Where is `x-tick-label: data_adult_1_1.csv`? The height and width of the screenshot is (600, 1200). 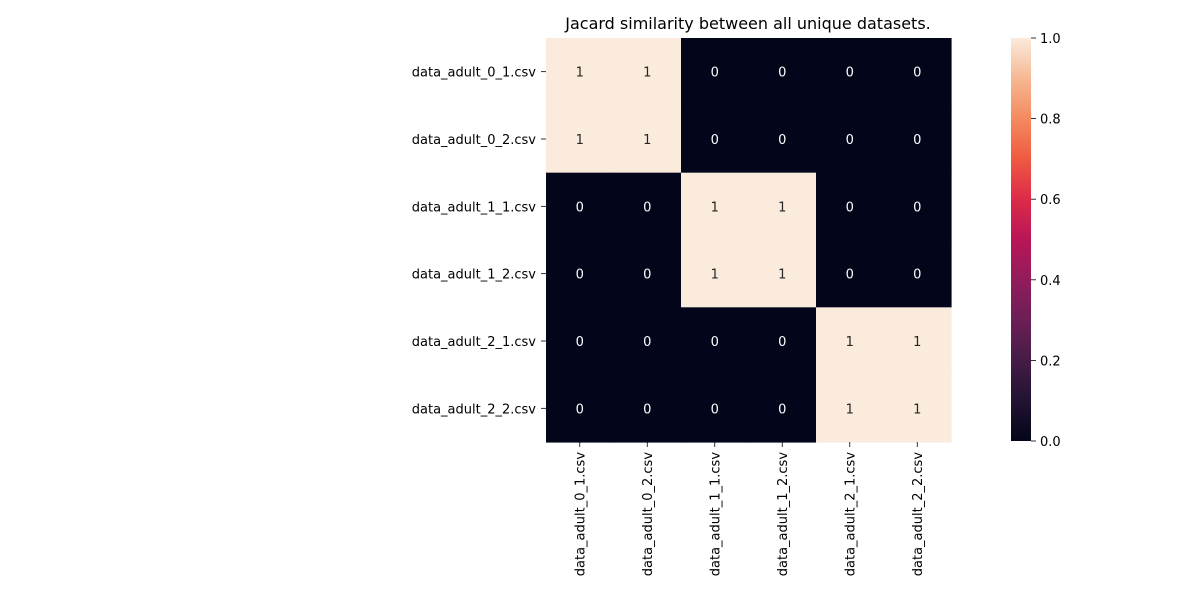 x-tick-label: data_adult_1_1.csv is located at coordinates (716, 514).